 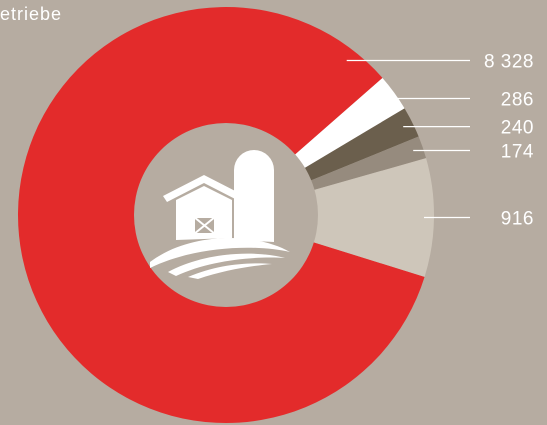 What do you see at coordinates (31, 14) in the screenshot?
I see `chart-title: etriebe` at bounding box center [31, 14].